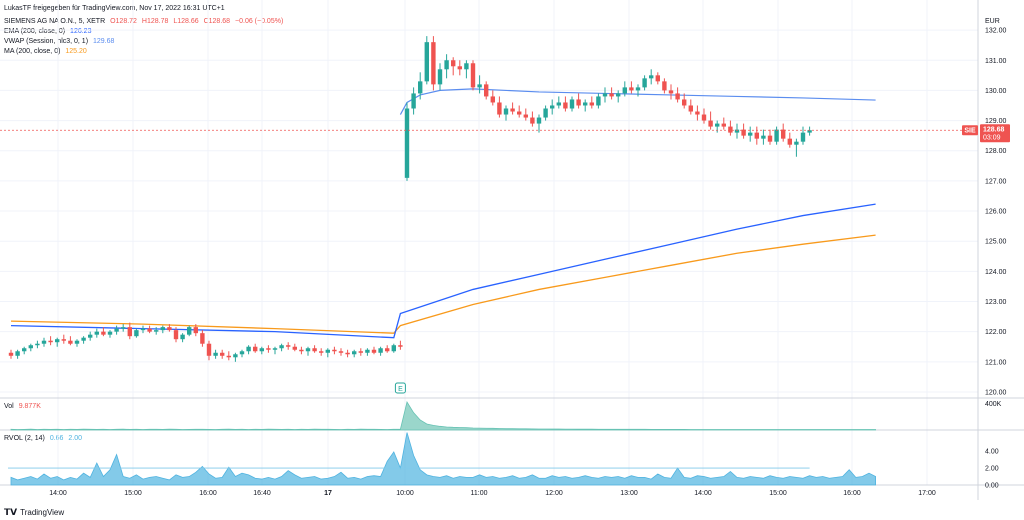 This screenshot has width=1024, height=520. What do you see at coordinates (34, 512) in the screenshot?
I see `tradingview-brand: 𝗧𝗩 TradingView` at bounding box center [34, 512].